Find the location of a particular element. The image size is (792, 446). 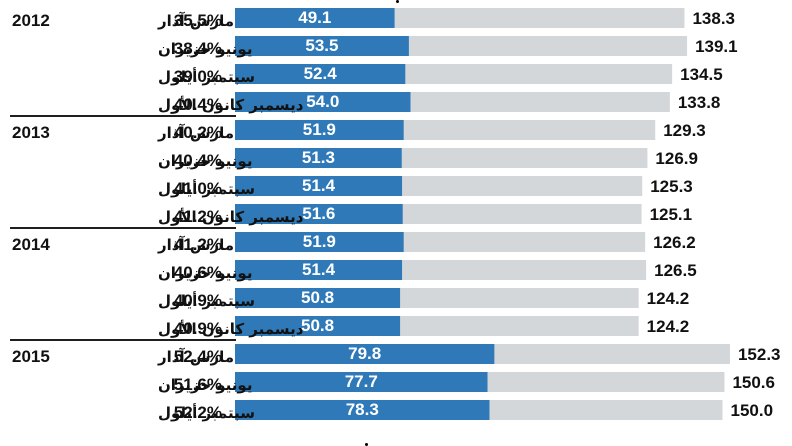

top-dot-marker is located at coordinates (397, 1).